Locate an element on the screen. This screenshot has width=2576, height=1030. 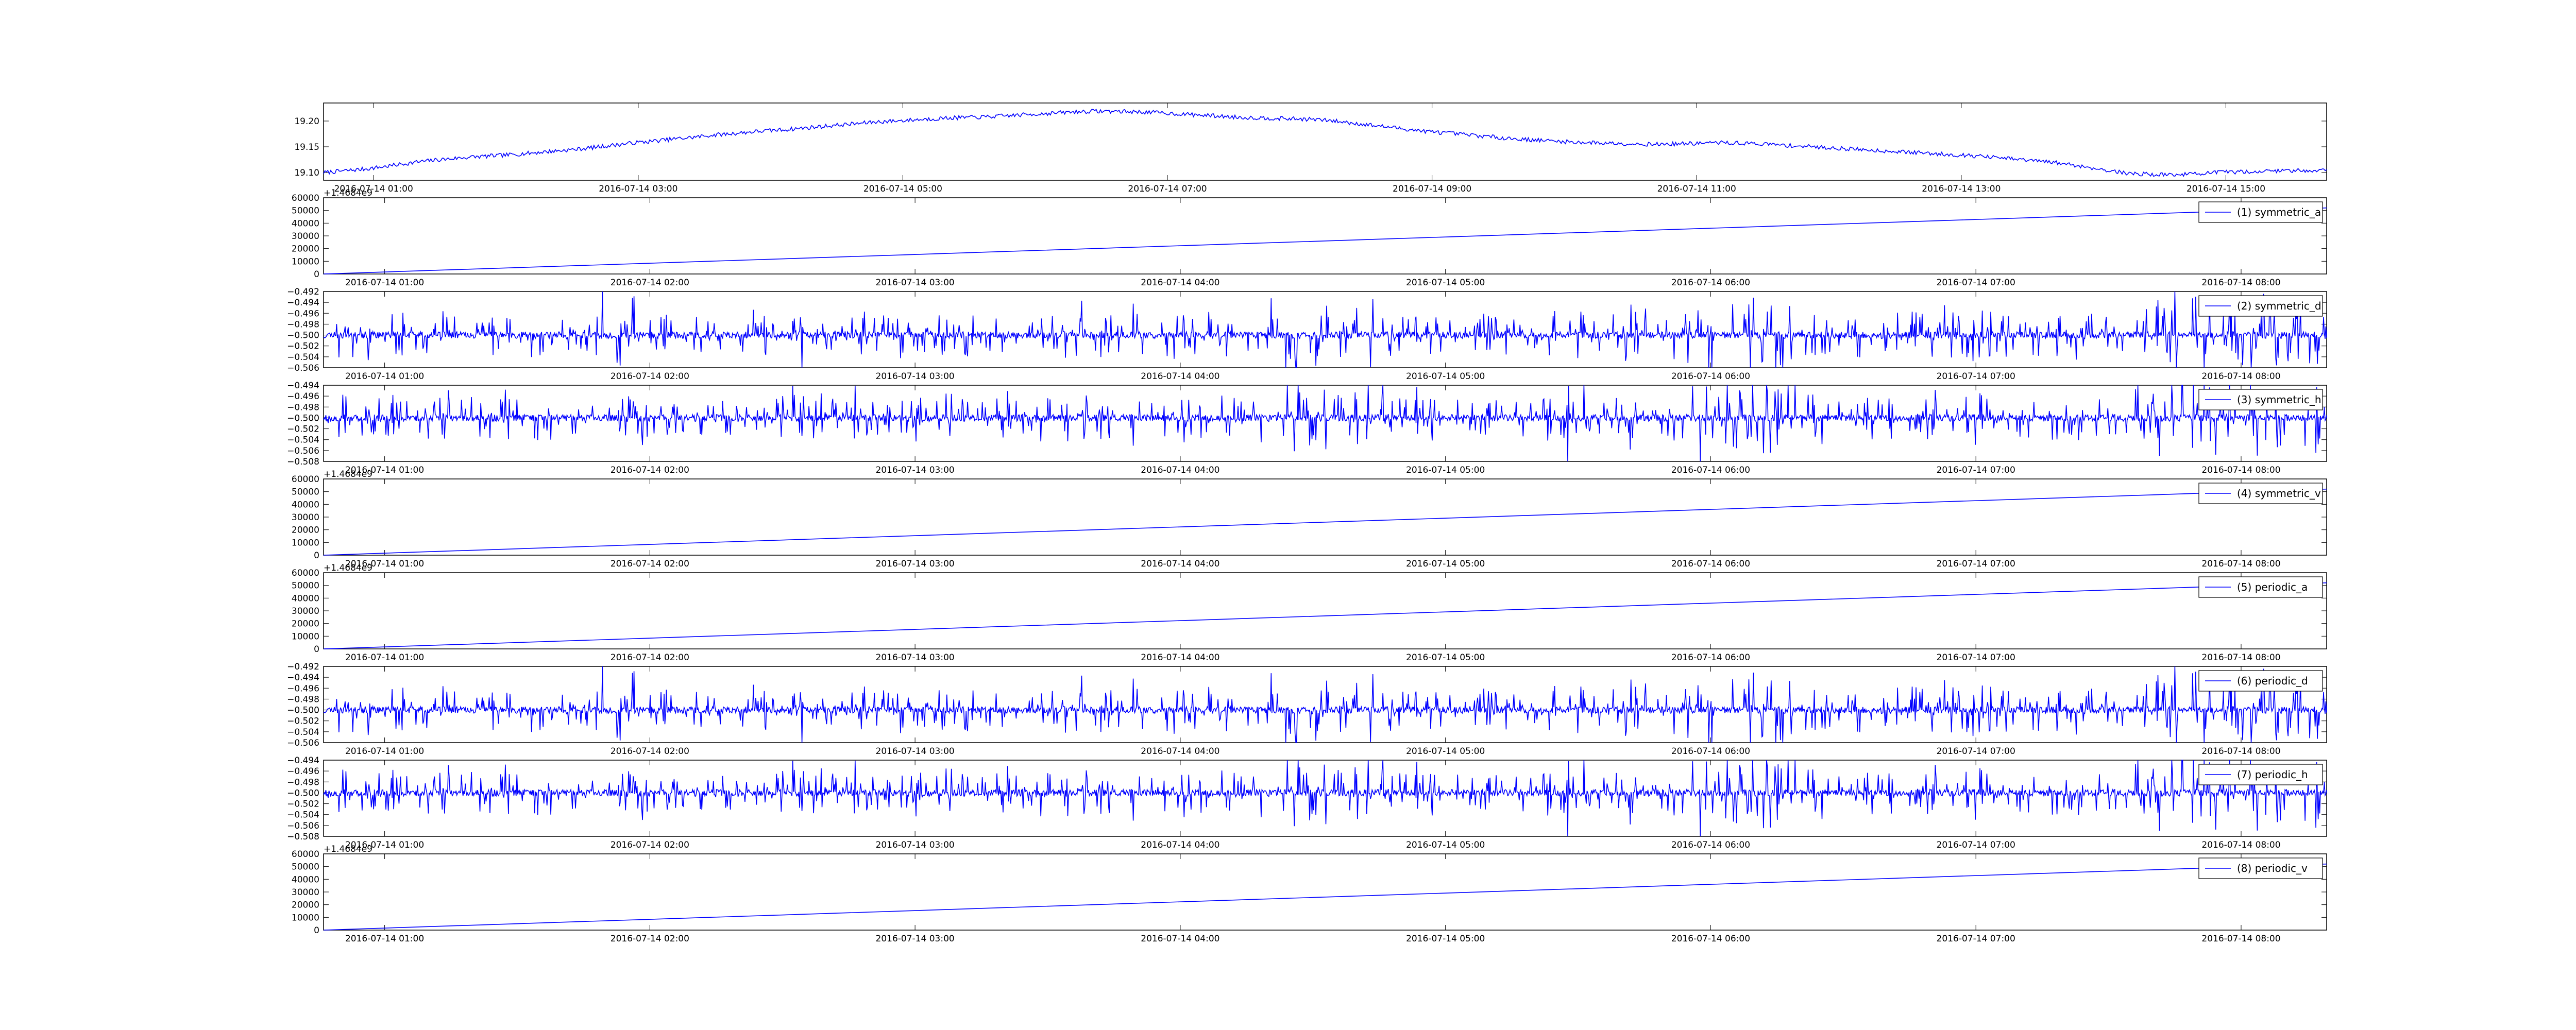
legend-label: (5) periodic_a is located at coordinates (2272, 587).